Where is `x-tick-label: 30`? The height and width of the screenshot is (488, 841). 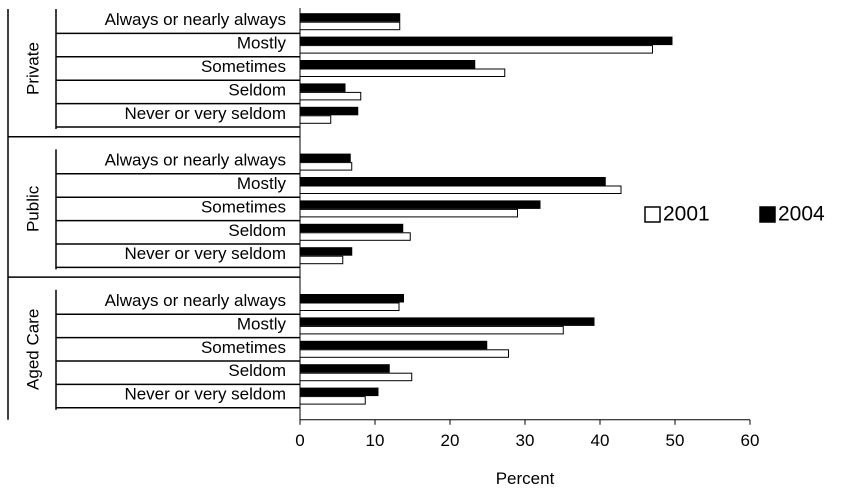 x-tick-label: 30 is located at coordinates (525, 440).